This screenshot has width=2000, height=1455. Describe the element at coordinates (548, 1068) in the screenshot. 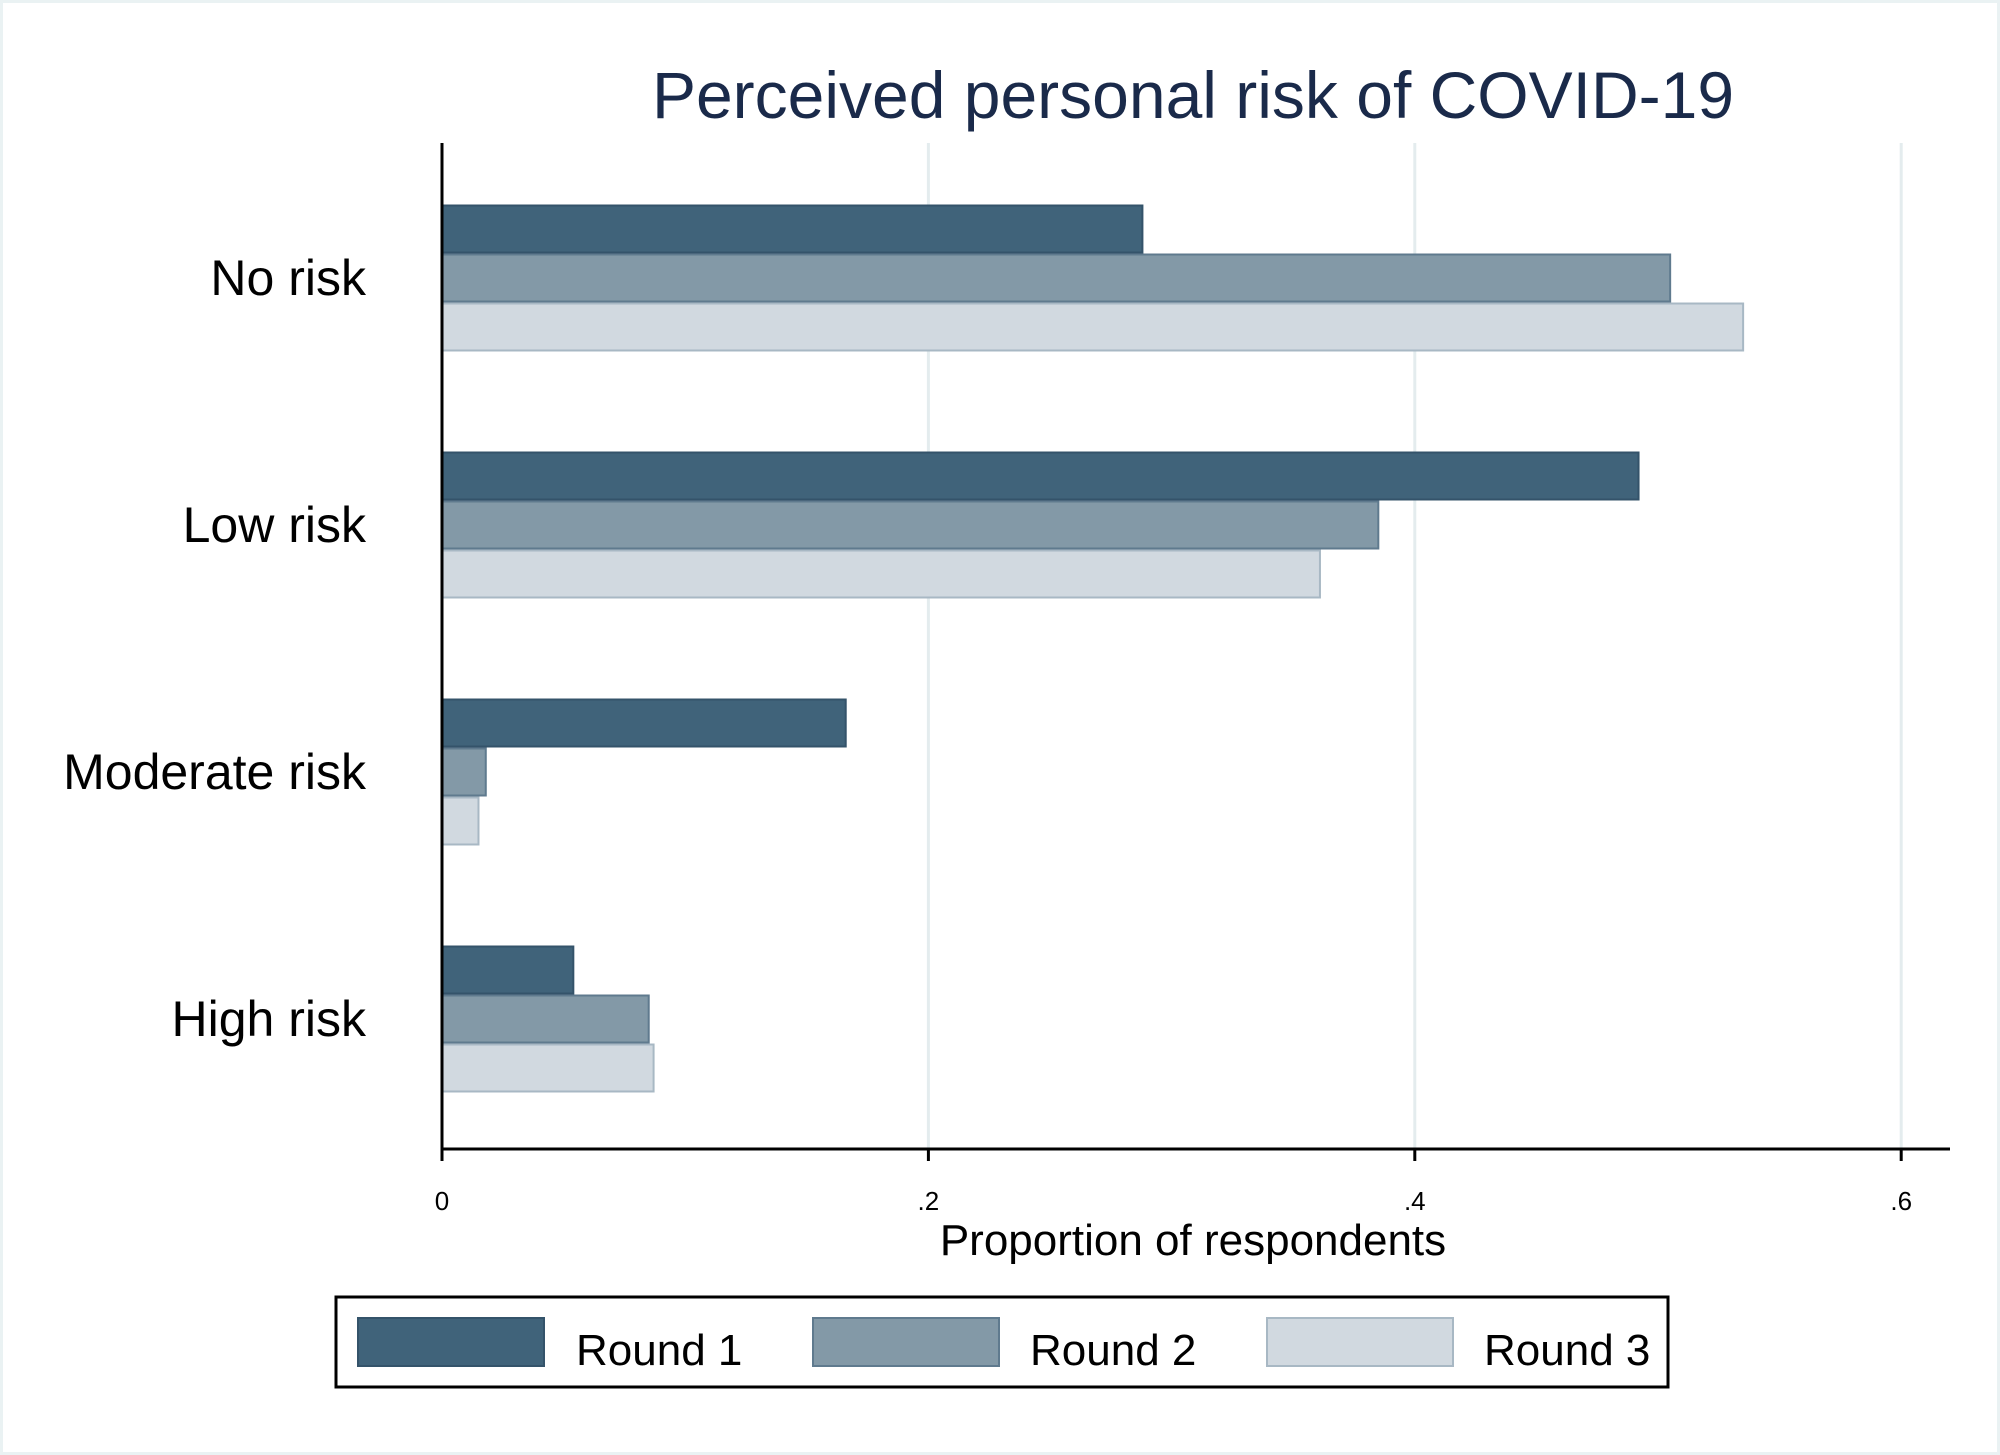

I see `bar-round-3-high-risk` at that location.